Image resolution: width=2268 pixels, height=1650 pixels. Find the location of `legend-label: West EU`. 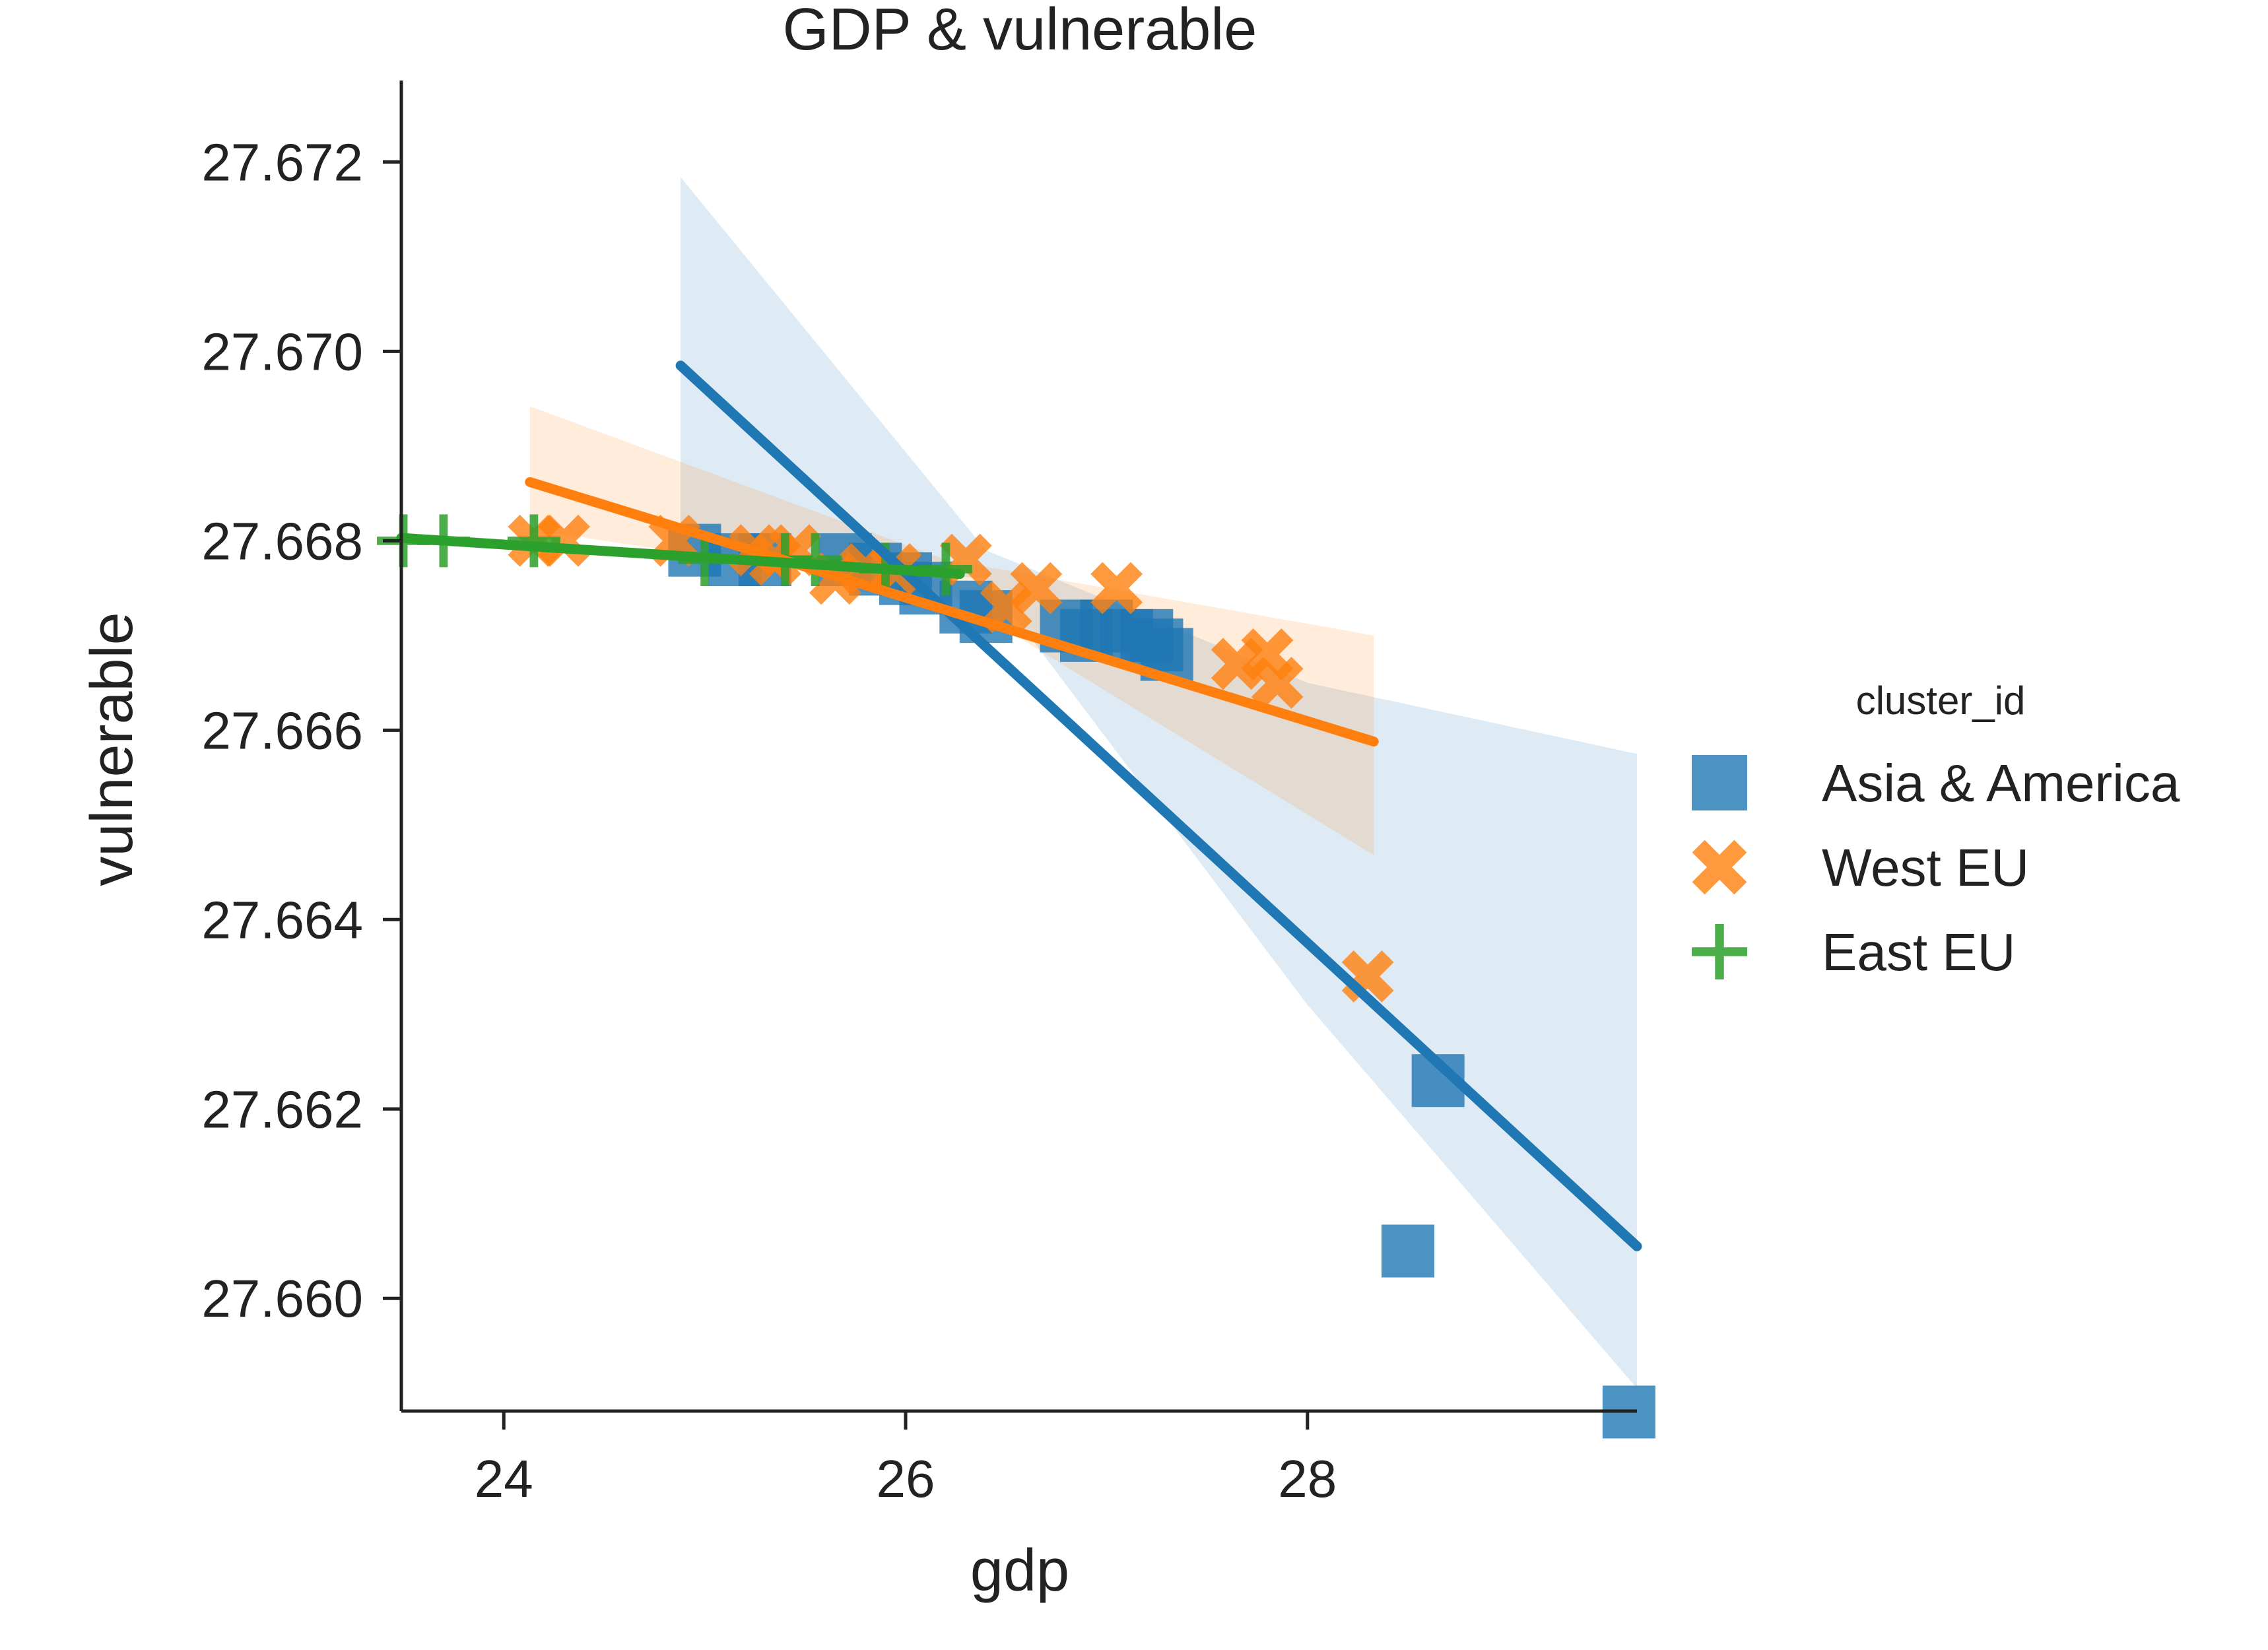

legend-label: West EU is located at coordinates (1925, 868).